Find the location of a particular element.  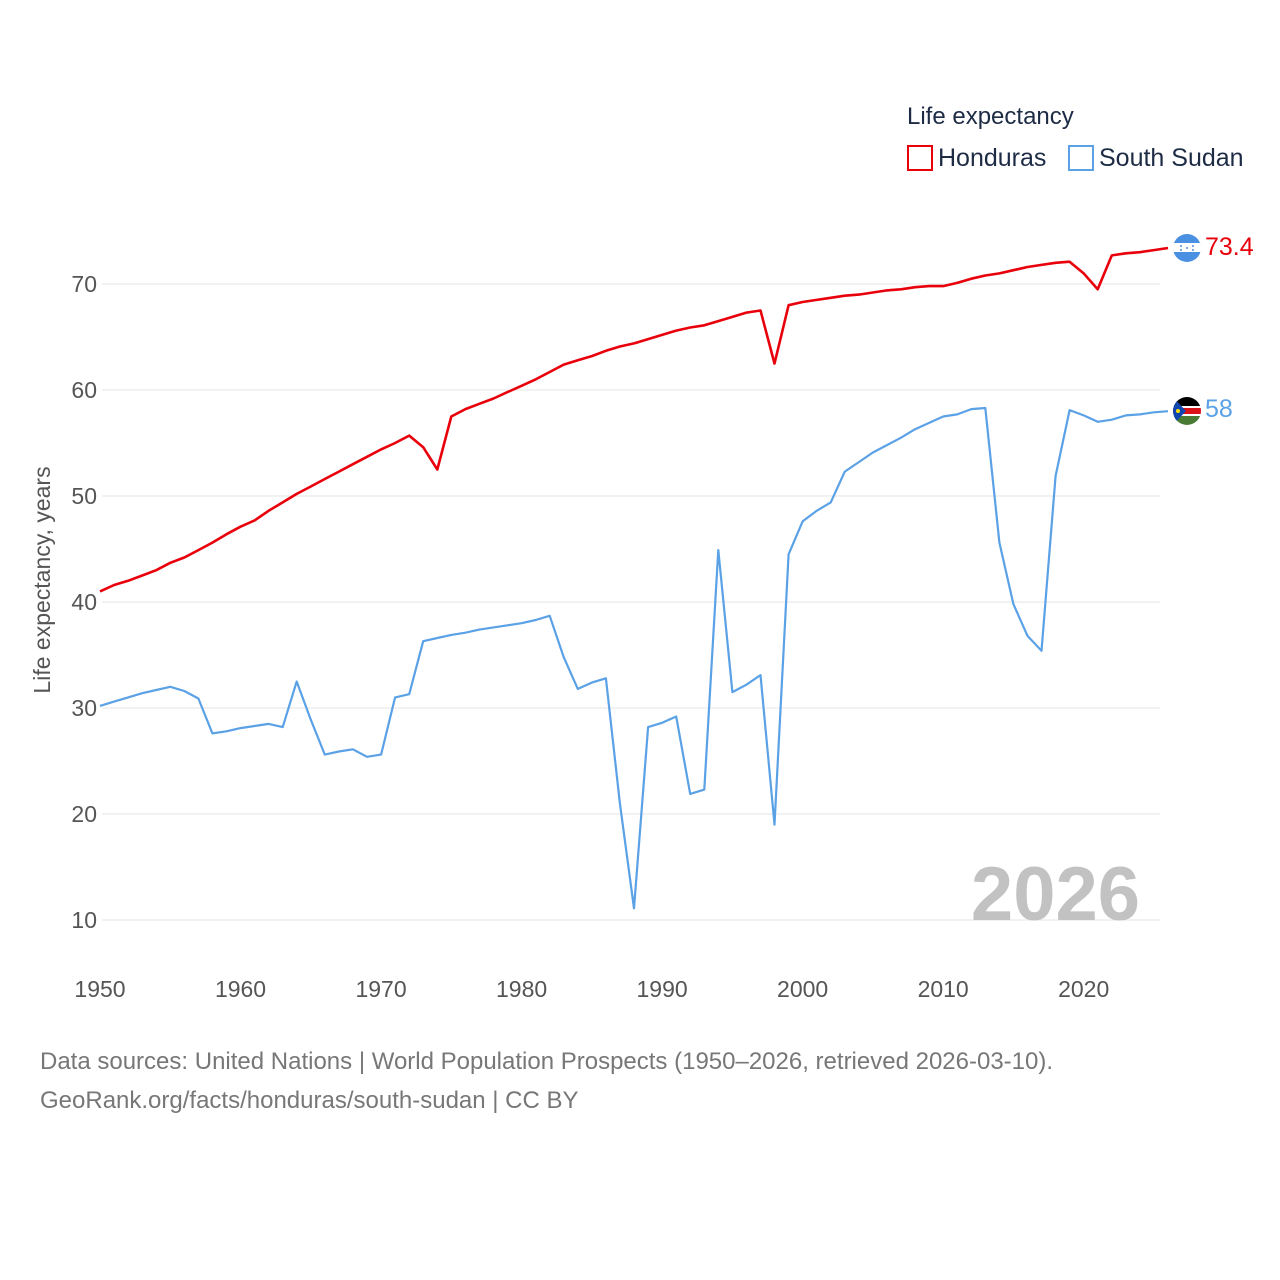

honduras-end-label: 73.4 is located at coordinates (1229, 247).